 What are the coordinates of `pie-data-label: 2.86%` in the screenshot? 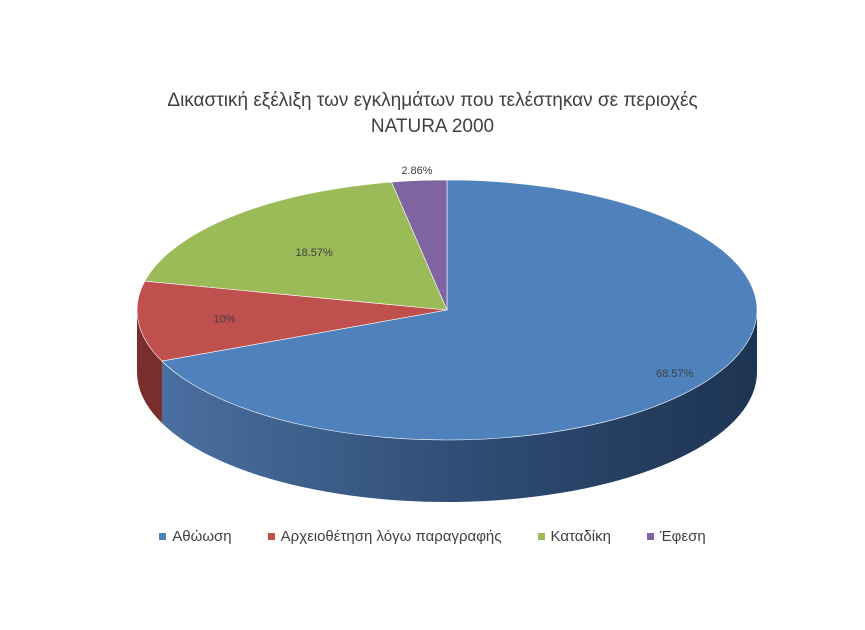 It's located at (416, 171).